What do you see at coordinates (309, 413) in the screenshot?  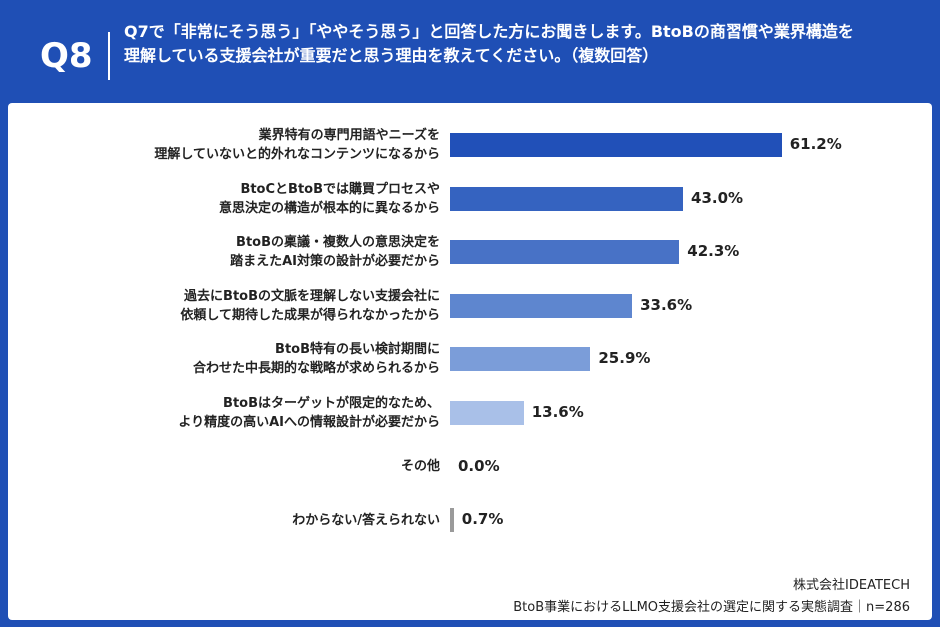 I see `category-label: BtoBはターゲットが限定的なため、 より精度の高いAIへの情報設計が必要だから` at bounding box center [309, 413].